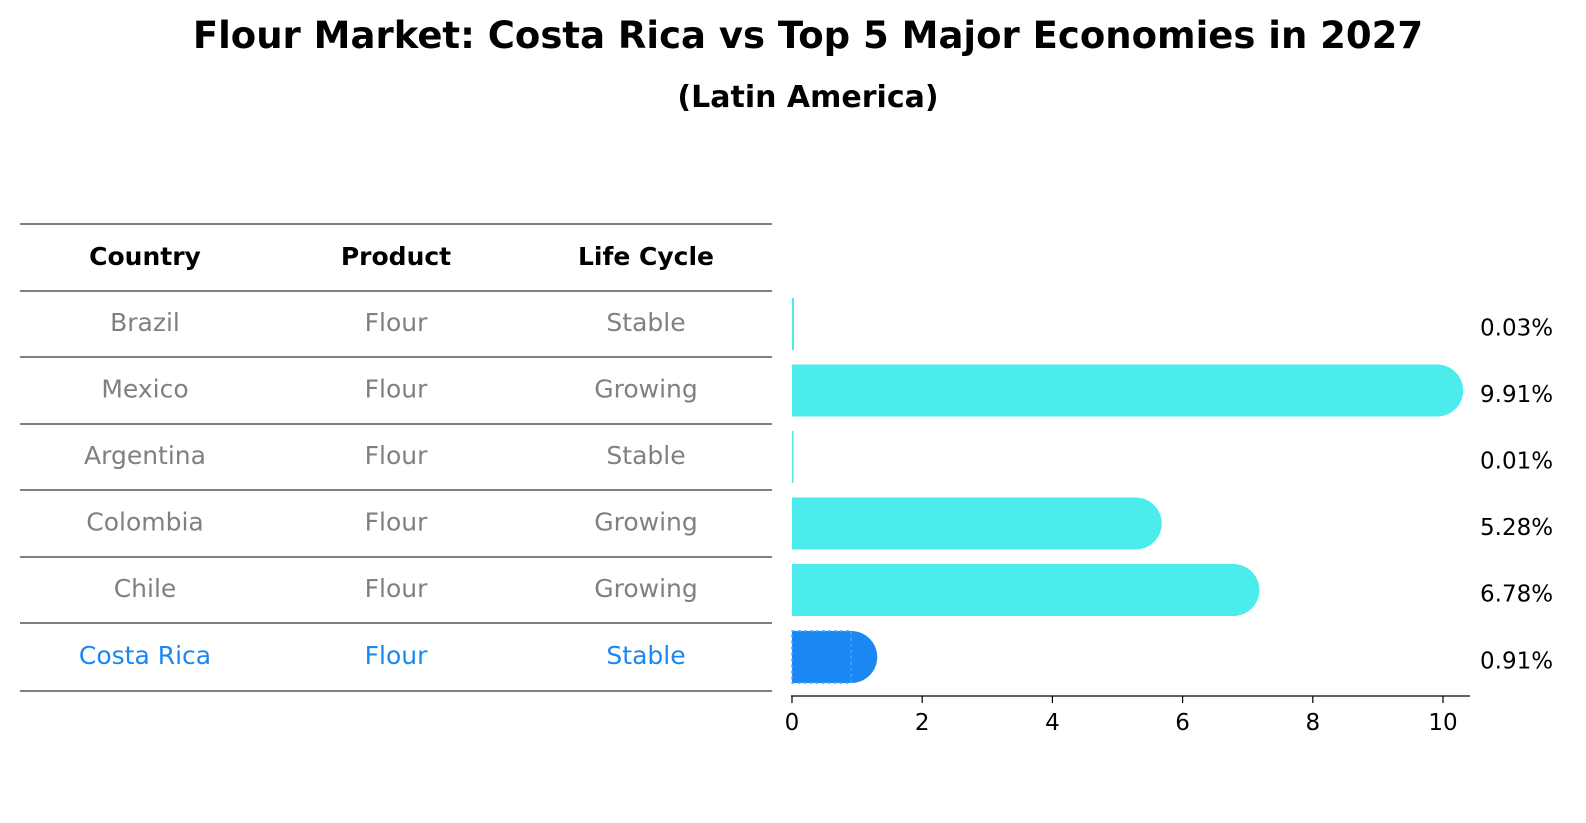 This screenshot has height=823, width=1586. What do you see at coordinates (646, 588) in the screenshot?
I see `table-cell-r4-c2: Growing` at bounding box center [646, 588].